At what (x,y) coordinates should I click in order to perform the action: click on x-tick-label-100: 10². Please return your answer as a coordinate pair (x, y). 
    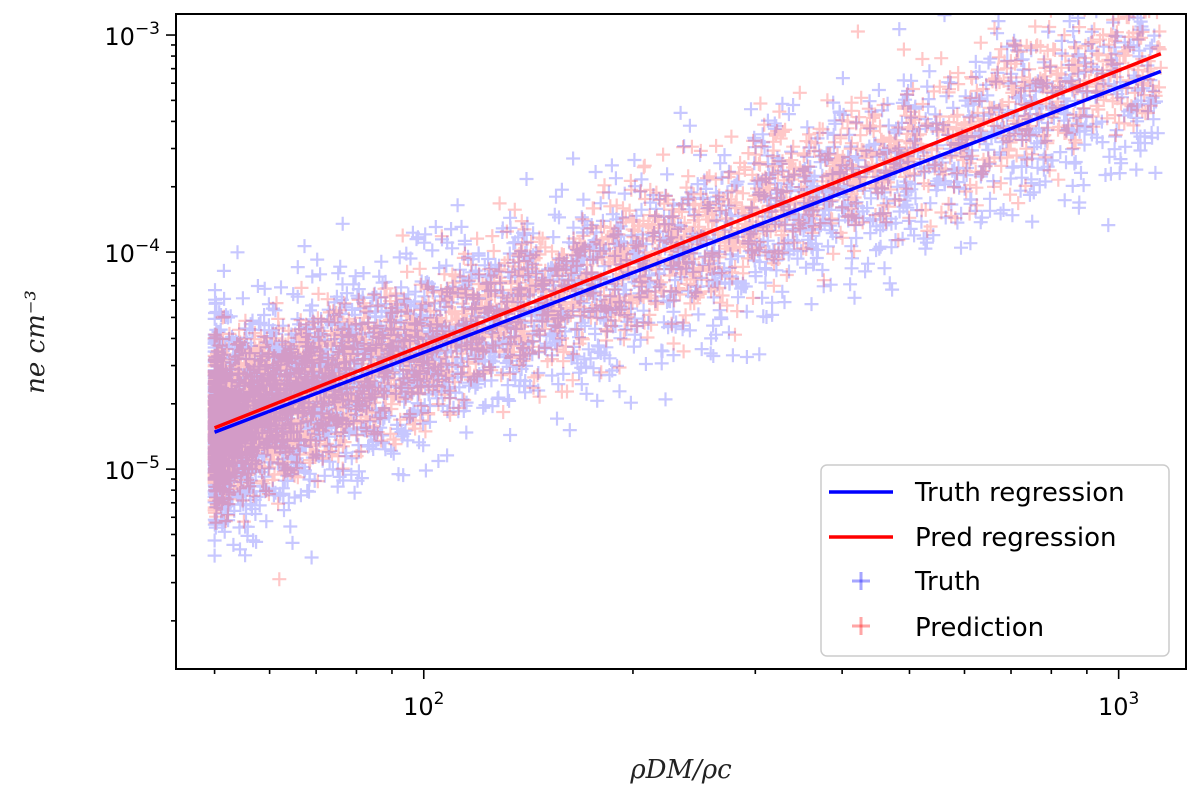
    Looking at the image, I should click on (423, 705).